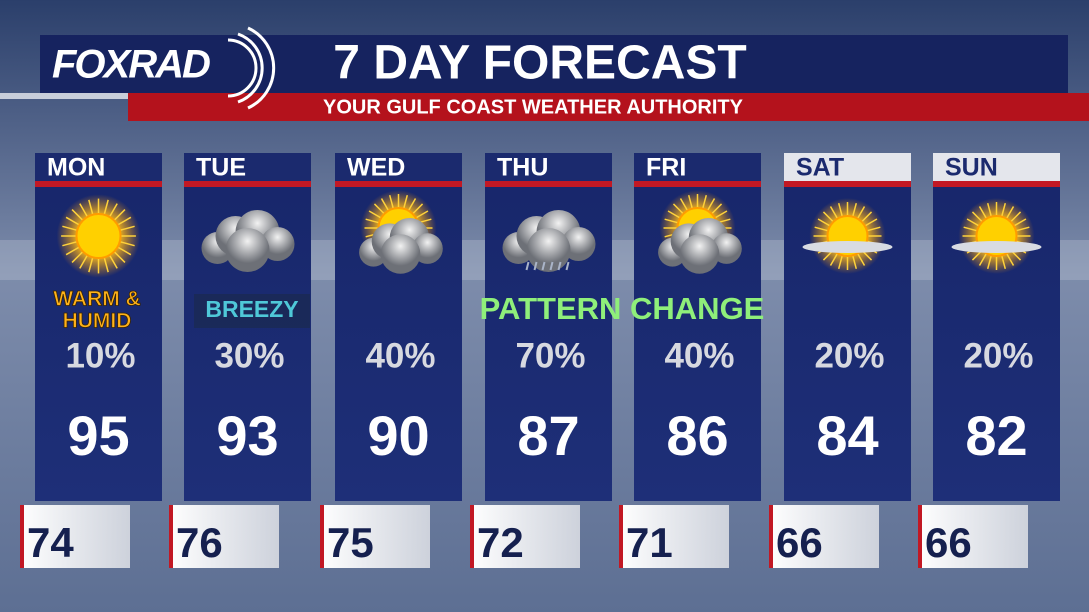 This screenshot has width=1089, height=612. What do you see at coordinates (847, 435) in the screenshot?
I see `high-temp: 84` at bounding box center [847, 435].